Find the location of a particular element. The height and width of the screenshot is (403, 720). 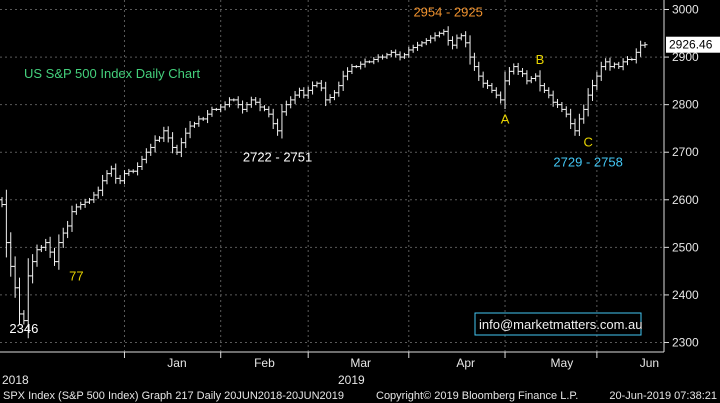

annotation-label: C is located at coordinates (587, 142).